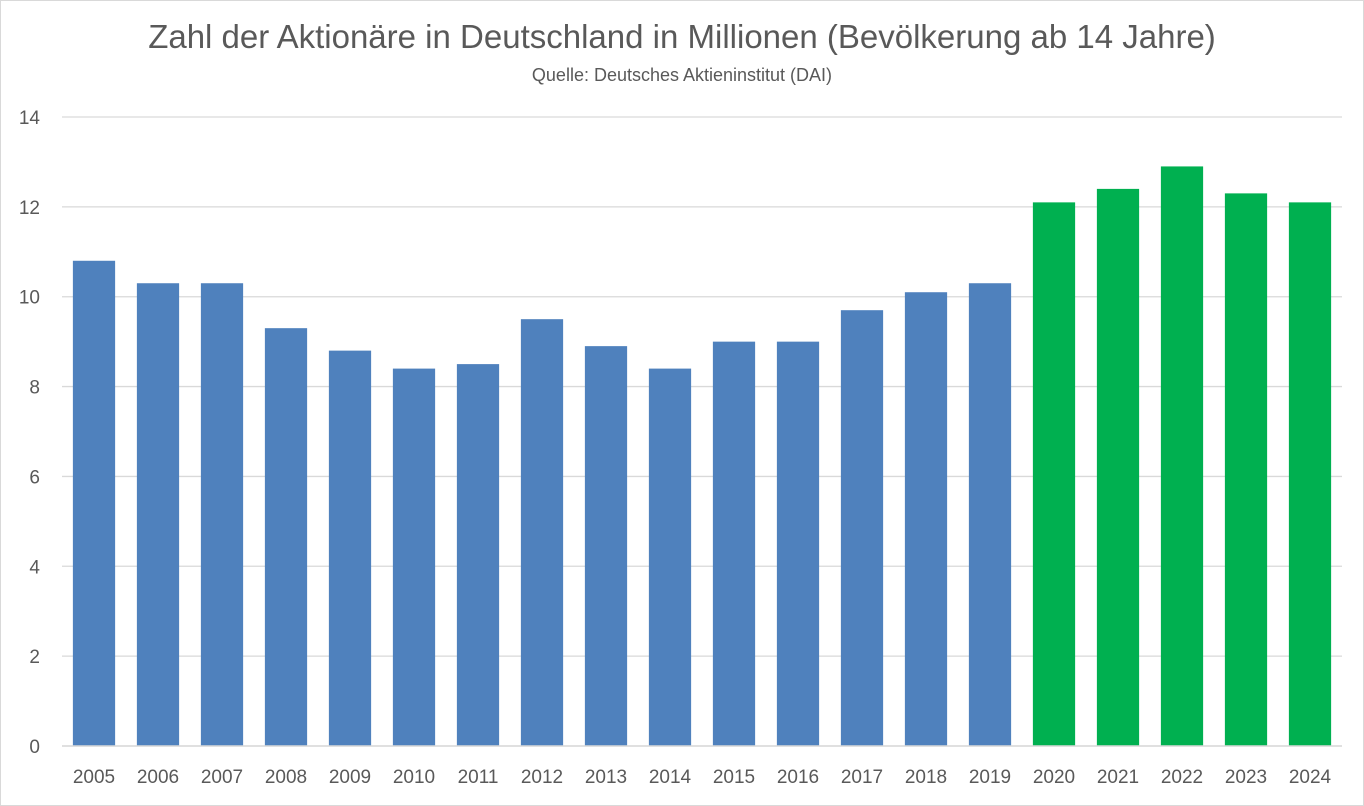  What do you see at coordinates (414, 557) in the screenshot?
I see `bar-2010` at bounding box center [414, 557].